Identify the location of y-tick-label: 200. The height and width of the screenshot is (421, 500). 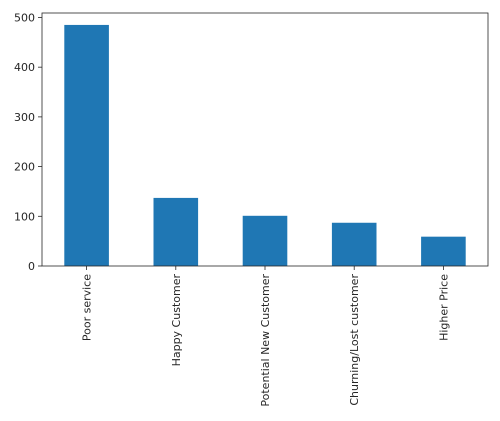
(24, 167).